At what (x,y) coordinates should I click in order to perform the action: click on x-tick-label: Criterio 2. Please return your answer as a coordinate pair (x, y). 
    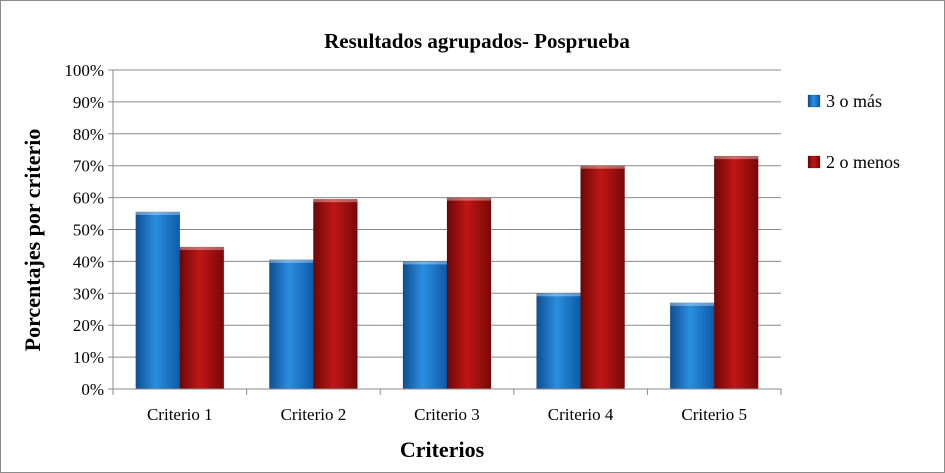
    Looking at the image, I should click on (314, 414).